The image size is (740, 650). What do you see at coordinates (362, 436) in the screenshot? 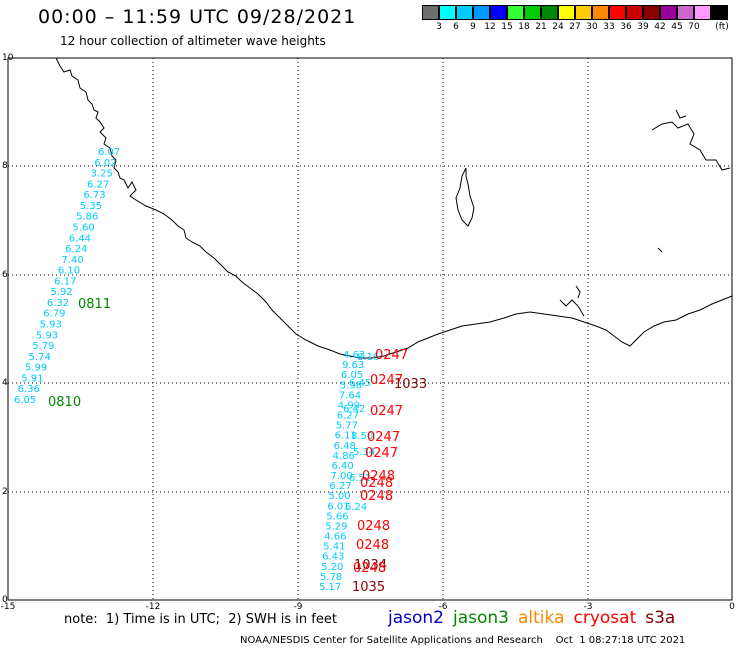
I see `wave-height-value: 8.50` at bounding box center [362, 436].